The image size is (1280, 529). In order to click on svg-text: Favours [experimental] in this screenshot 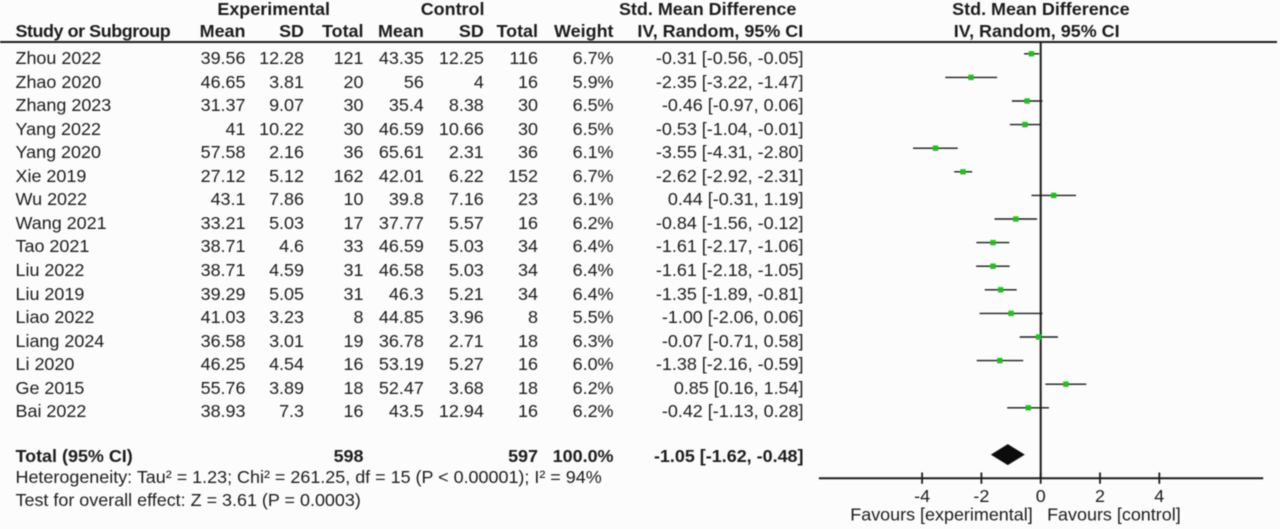, I will do `click(941, 514)`.